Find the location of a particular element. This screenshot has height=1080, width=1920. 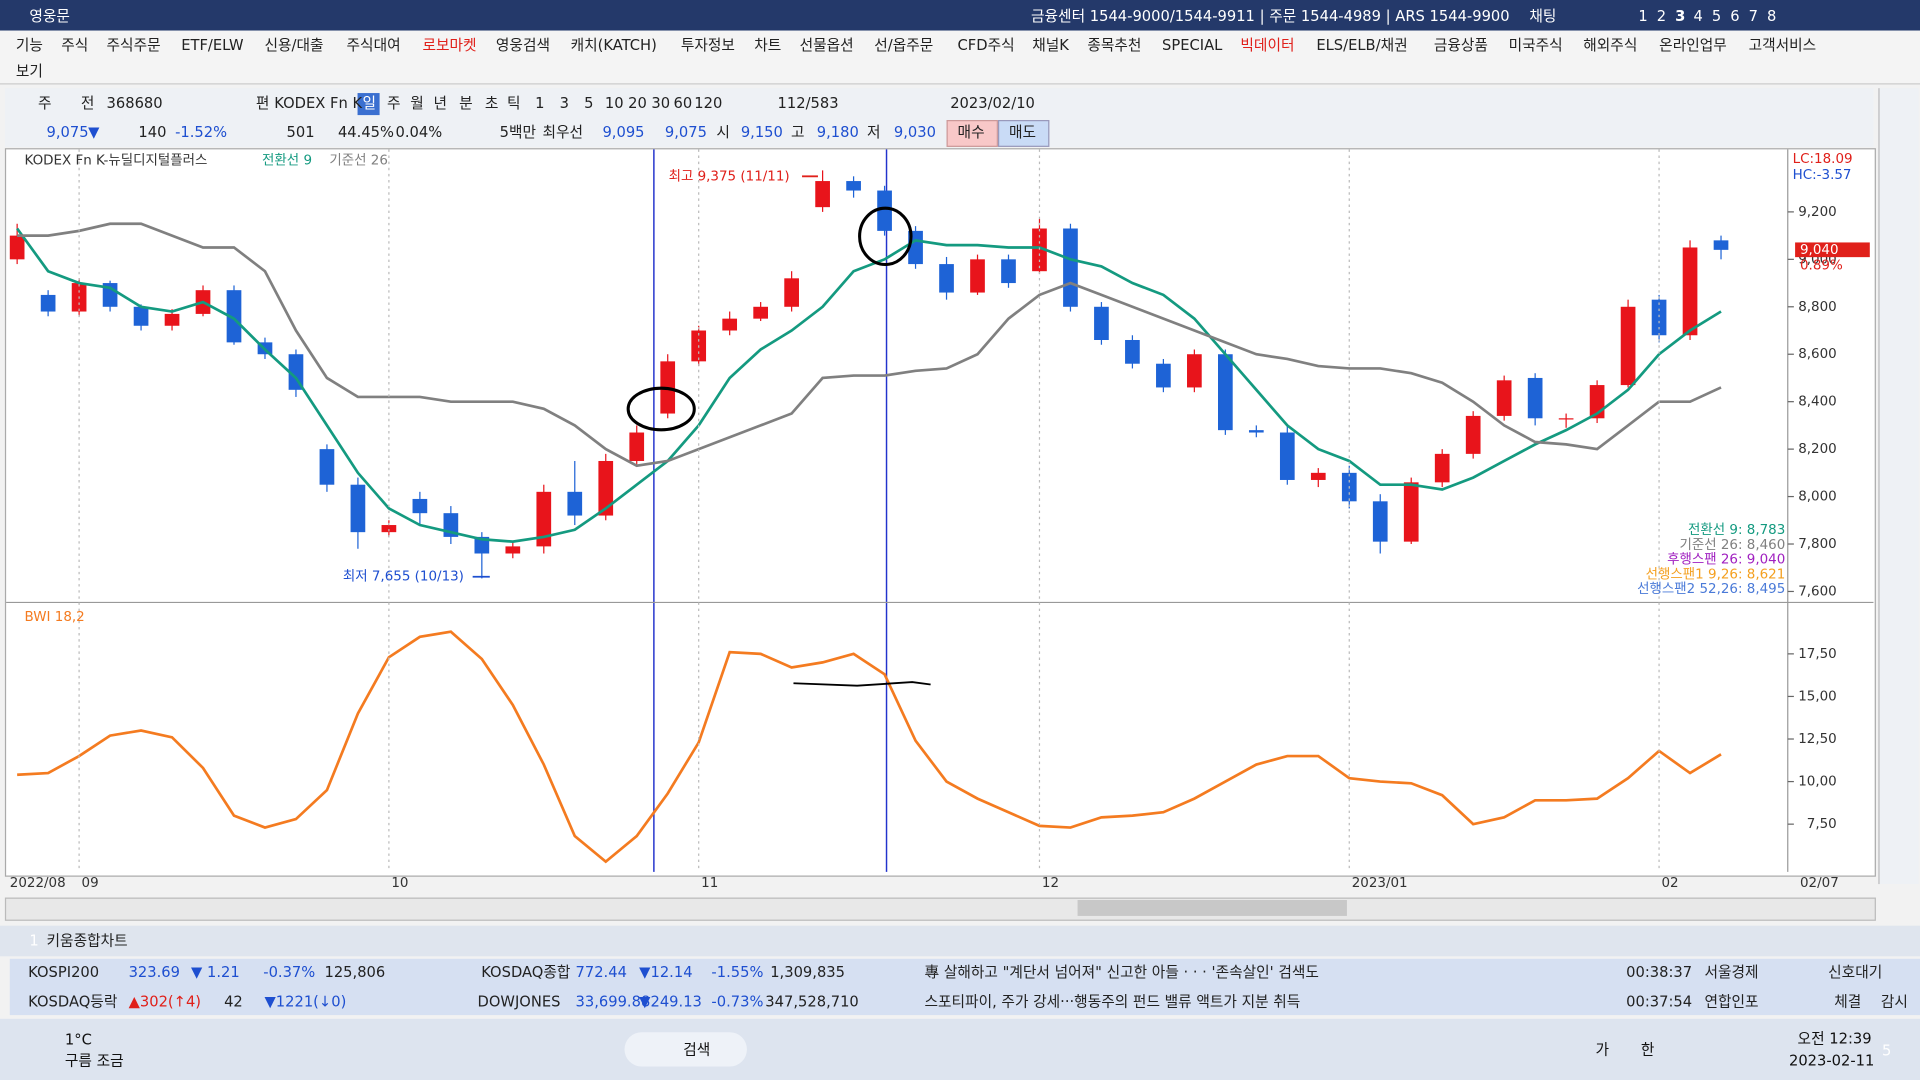

toolbar-item: 1 is located at coordinates (540, 103).